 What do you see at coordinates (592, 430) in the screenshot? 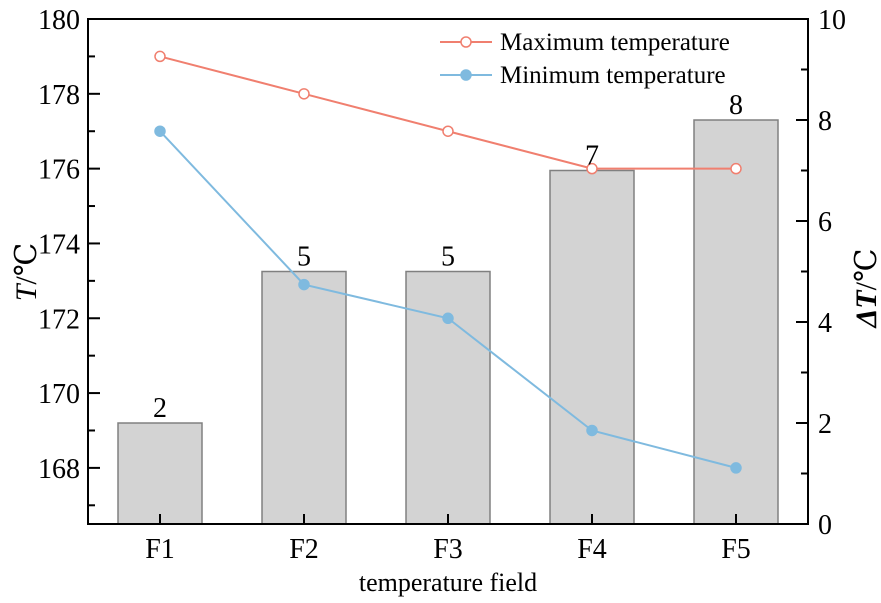
I see `series-1-point-F4` at bounding box center [592, 430].